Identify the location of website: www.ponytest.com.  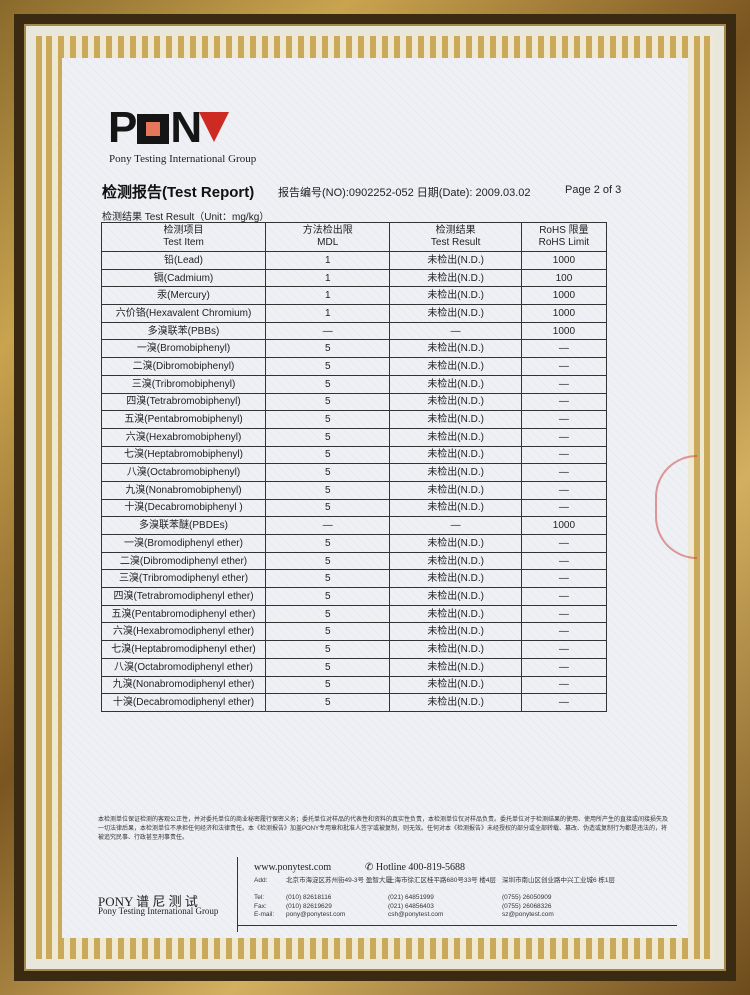
(293, 867).